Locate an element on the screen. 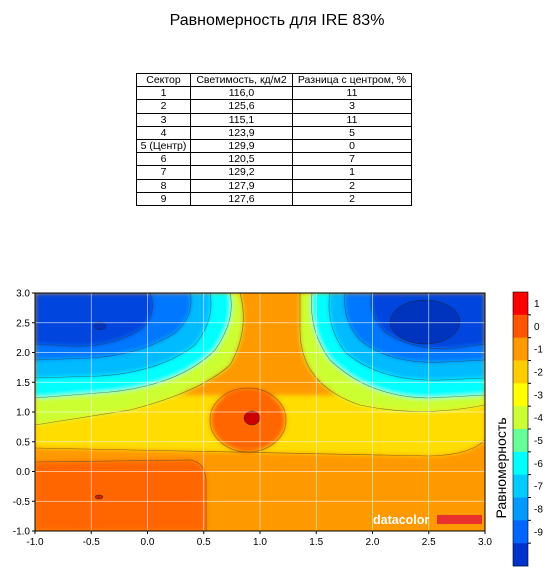 The height and width of the screenshot is (567, 554). x-axis: -1.0 -0.5 0.0 0.5 1.0 1.5 2.0 2.5 3.0 is located at coordinates (259, 539).